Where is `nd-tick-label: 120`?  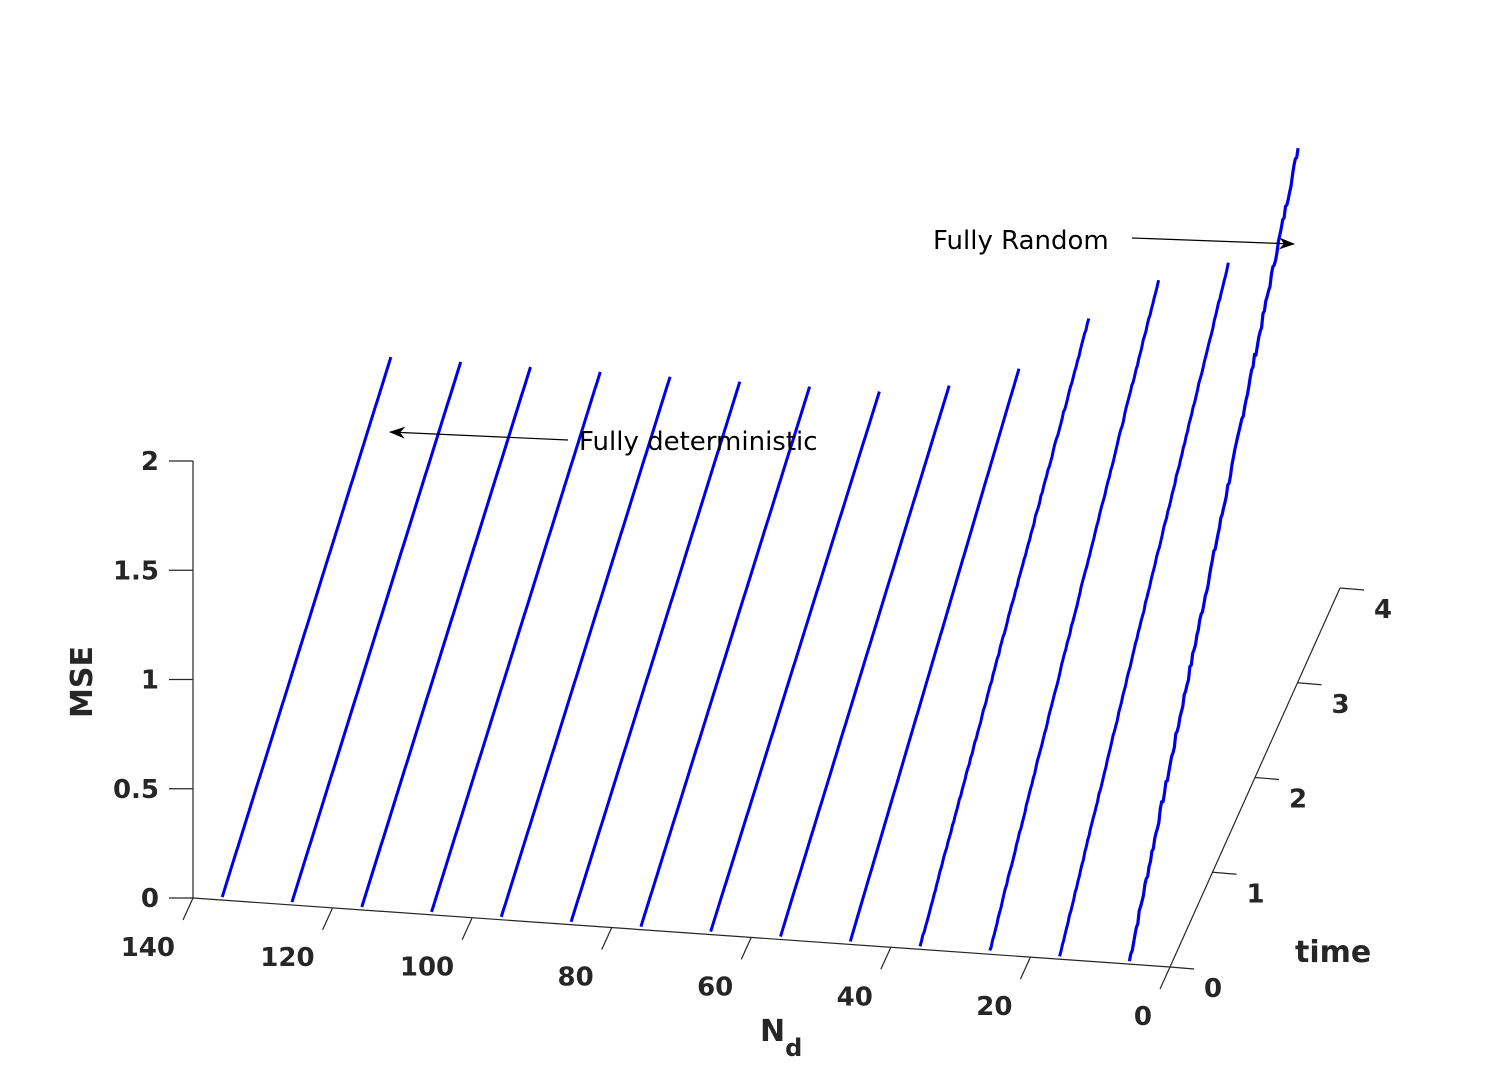 nd-tick-label: 120 is located at coordinates (287, 958).